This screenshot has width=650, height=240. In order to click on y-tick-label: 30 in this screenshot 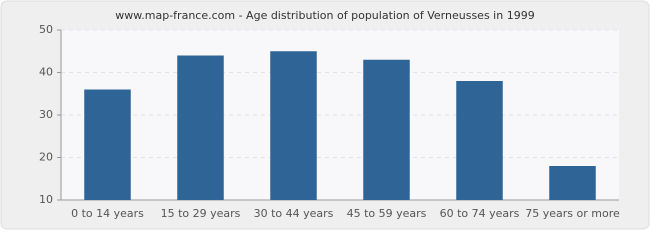, I will do `click(46, 114)`.